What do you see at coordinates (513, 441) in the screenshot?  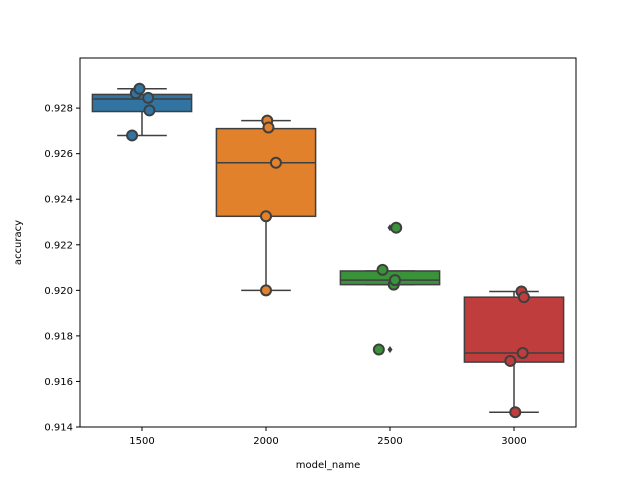 I see `x-tick-label: 3000` at bounding box center [513, 441].